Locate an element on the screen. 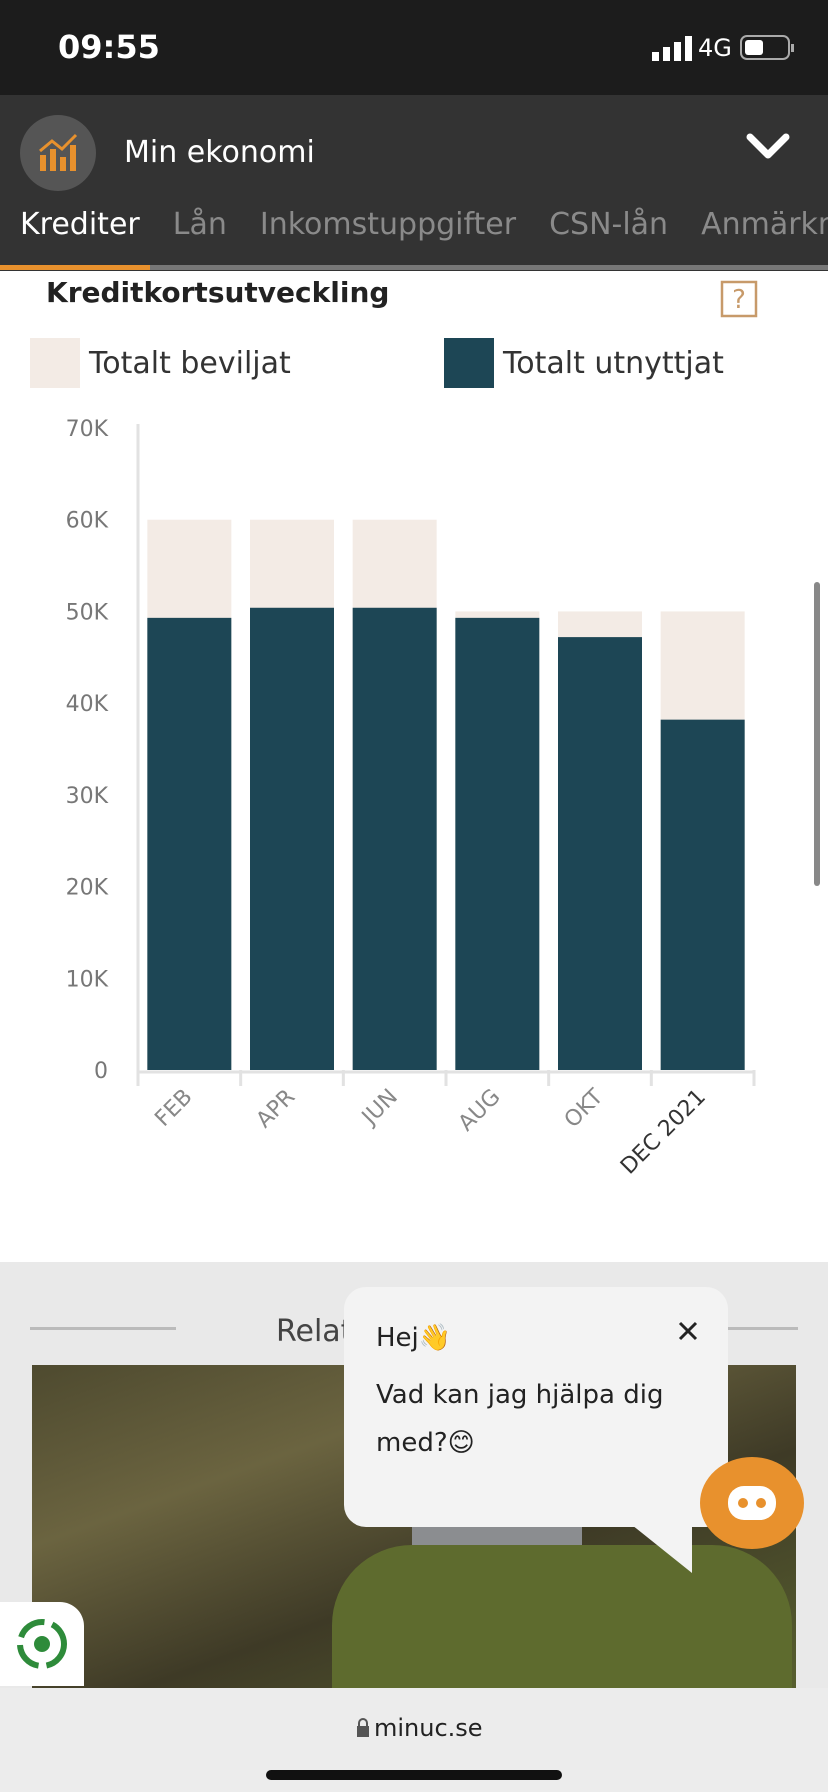  browser-bar: minuc.se is located at coordinates (414, 1740).